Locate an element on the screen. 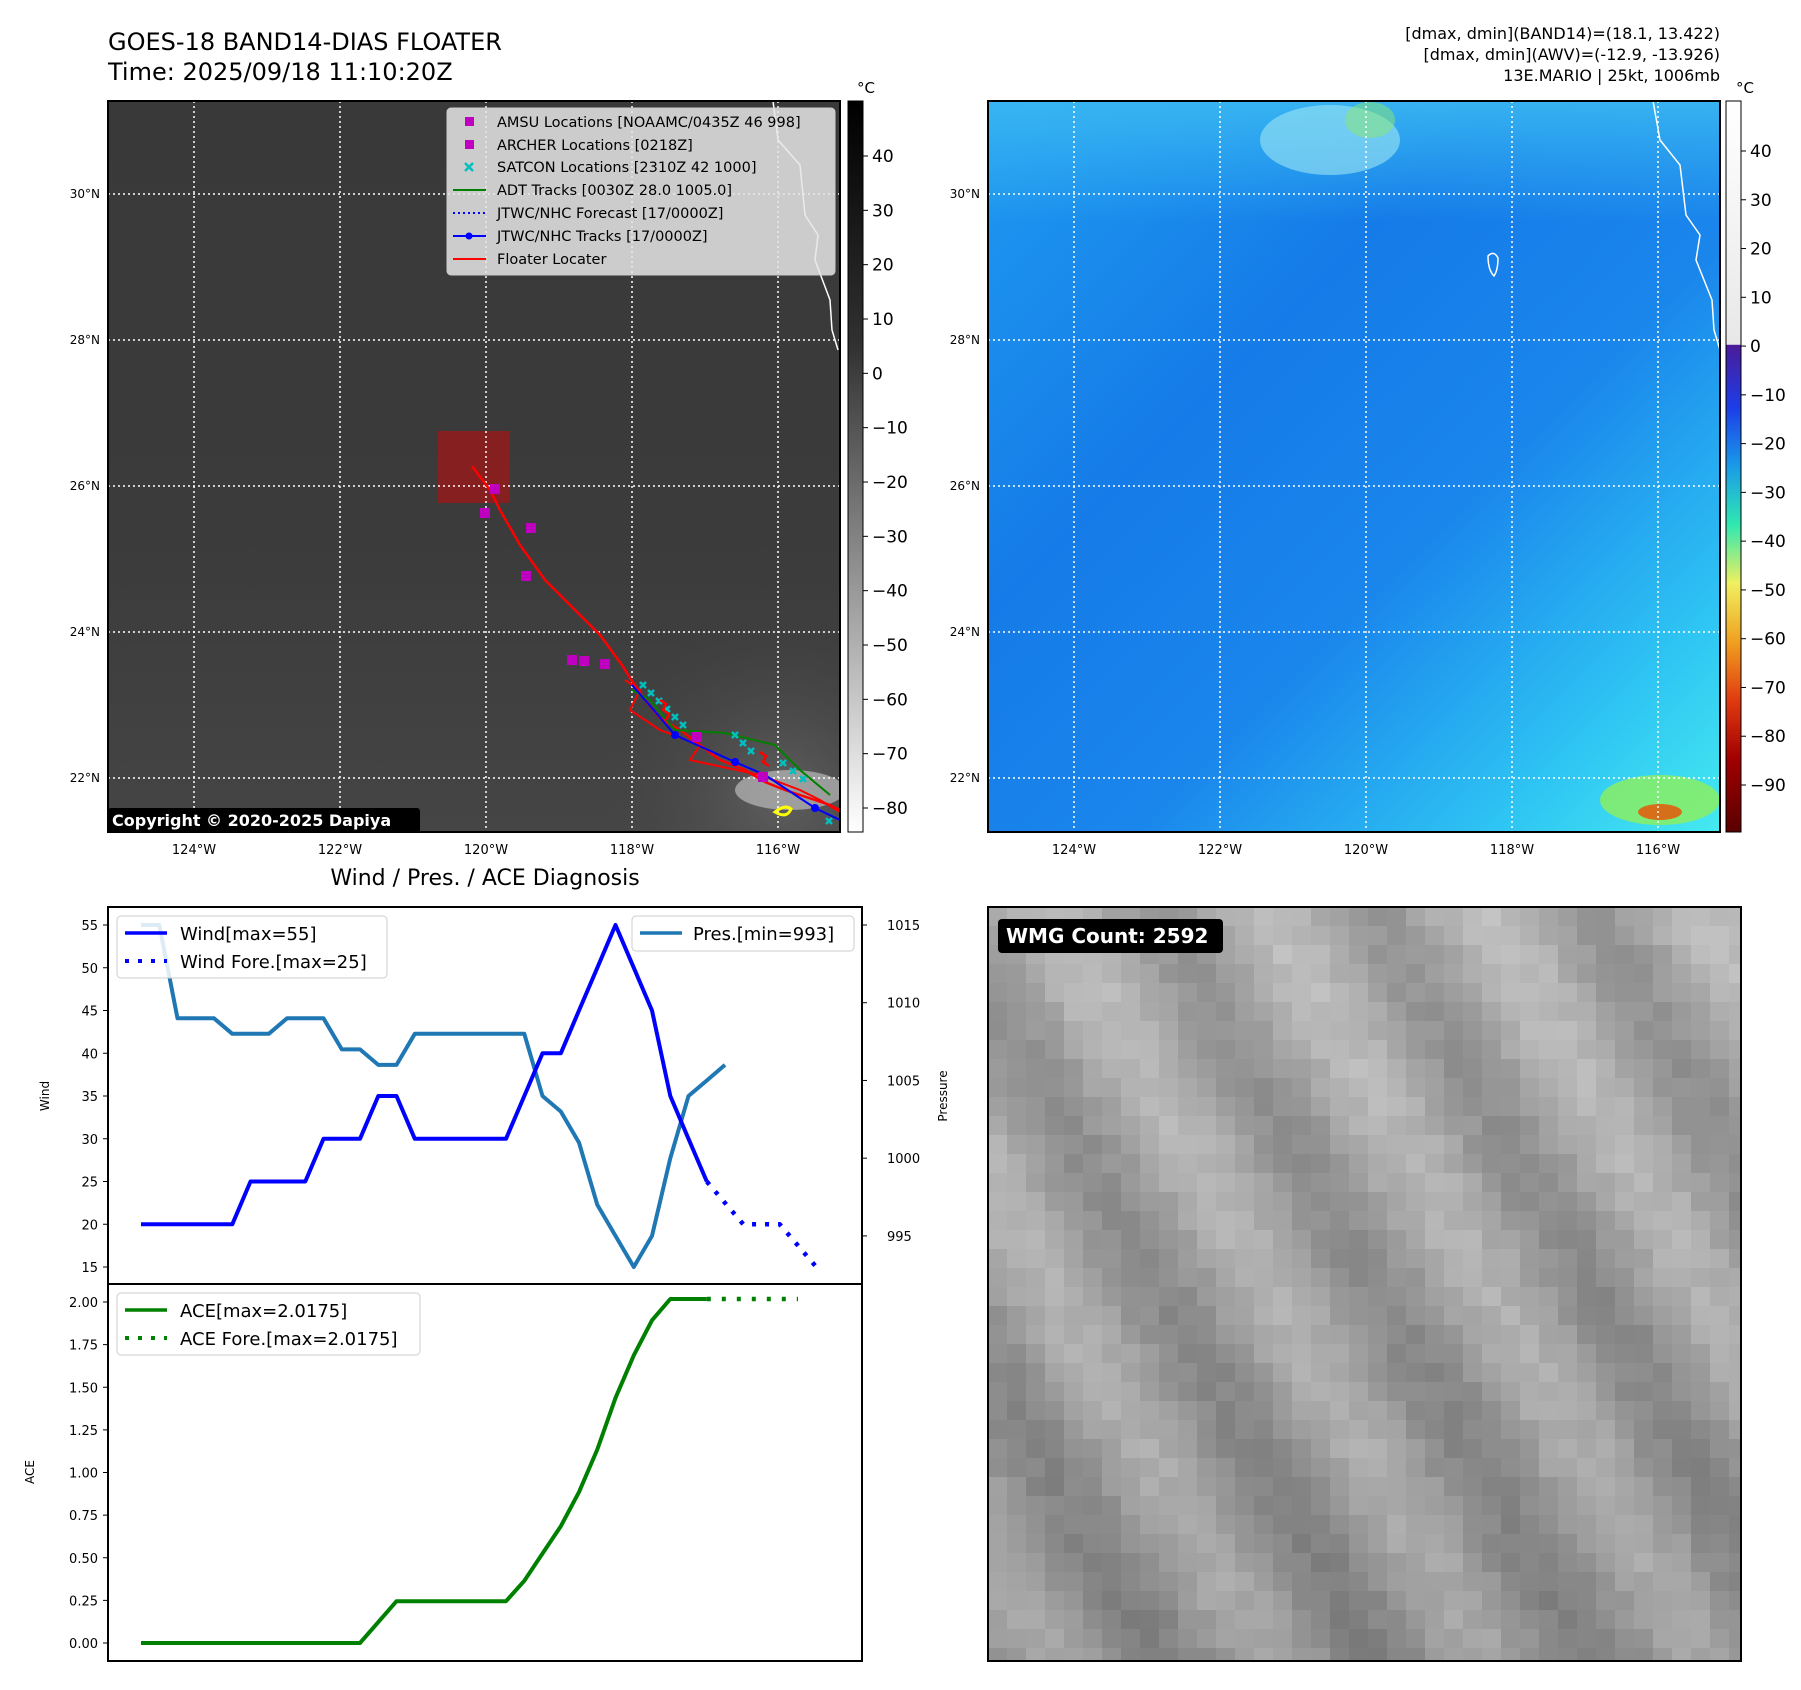 The width and height of the screenshot is (1801, 1690). ace-tick-label: 1.25 is located at coordinates (83, 1431).